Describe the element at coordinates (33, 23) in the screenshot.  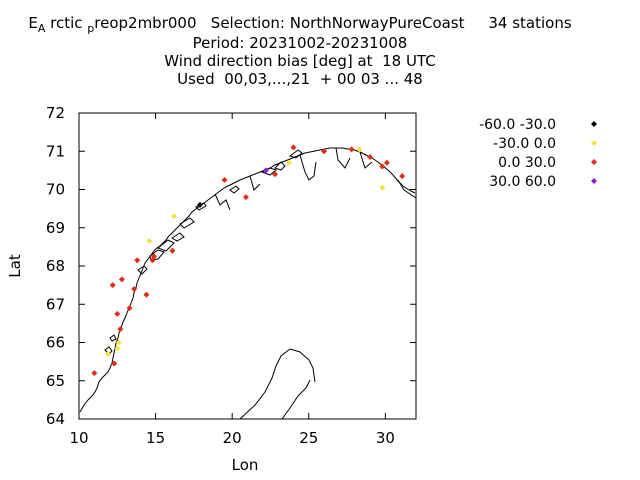
I see `title-prefix: E` at that location.